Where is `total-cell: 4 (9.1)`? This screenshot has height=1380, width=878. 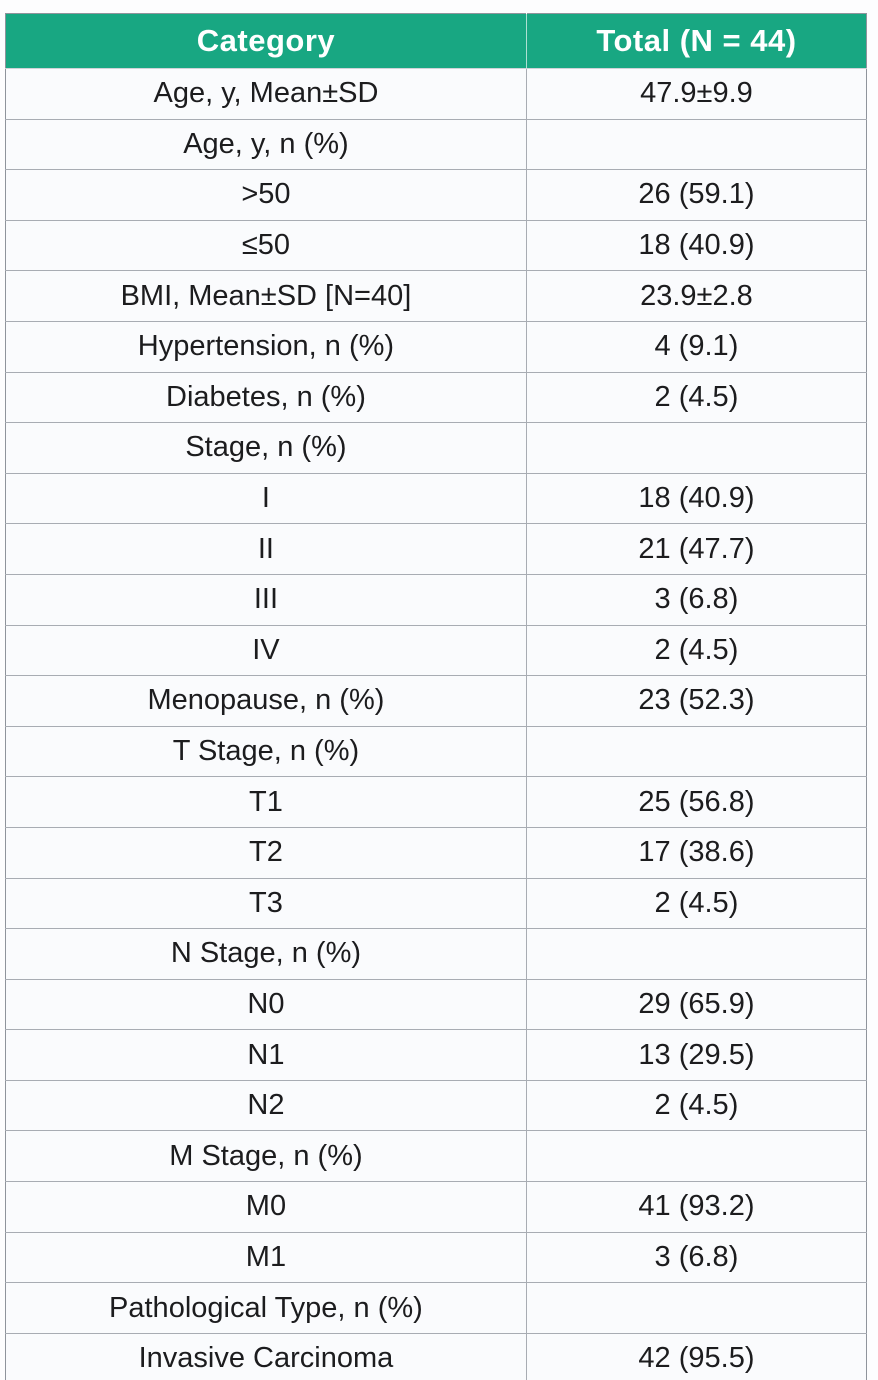
total-cell: 4 (9.1) is located at coordinates (696, 346).